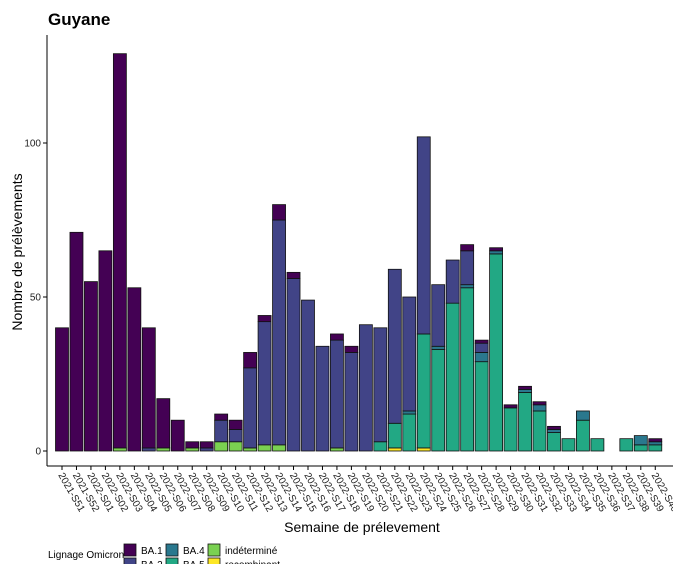 The width and height of the screenshot is (673, 564). Describe the element at coordinates (152, 562) in the screenshot. I see `legend-label: BA.2` at that location.